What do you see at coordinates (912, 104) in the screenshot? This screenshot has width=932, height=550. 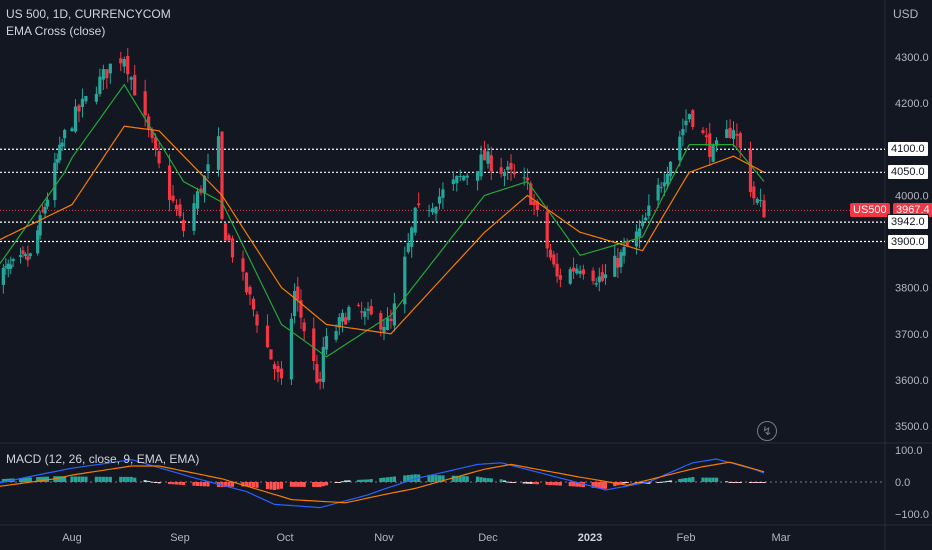 I see `price-tick-label: 4200.0` at bounding box center [912, 104].